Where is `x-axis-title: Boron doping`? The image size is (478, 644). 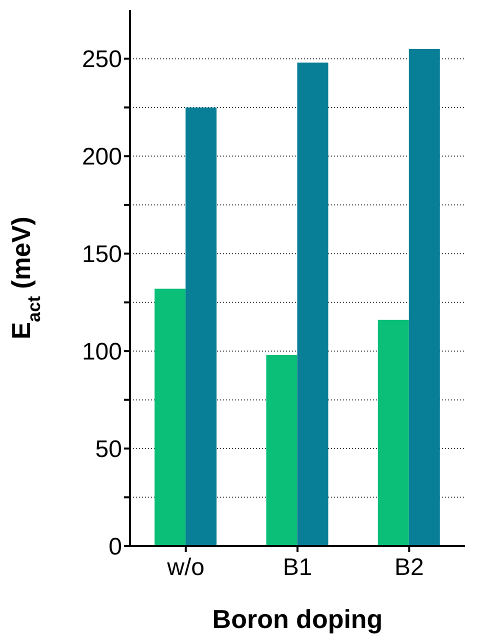
x-axis-title: Boron doping is located at coordinates (297, 619).